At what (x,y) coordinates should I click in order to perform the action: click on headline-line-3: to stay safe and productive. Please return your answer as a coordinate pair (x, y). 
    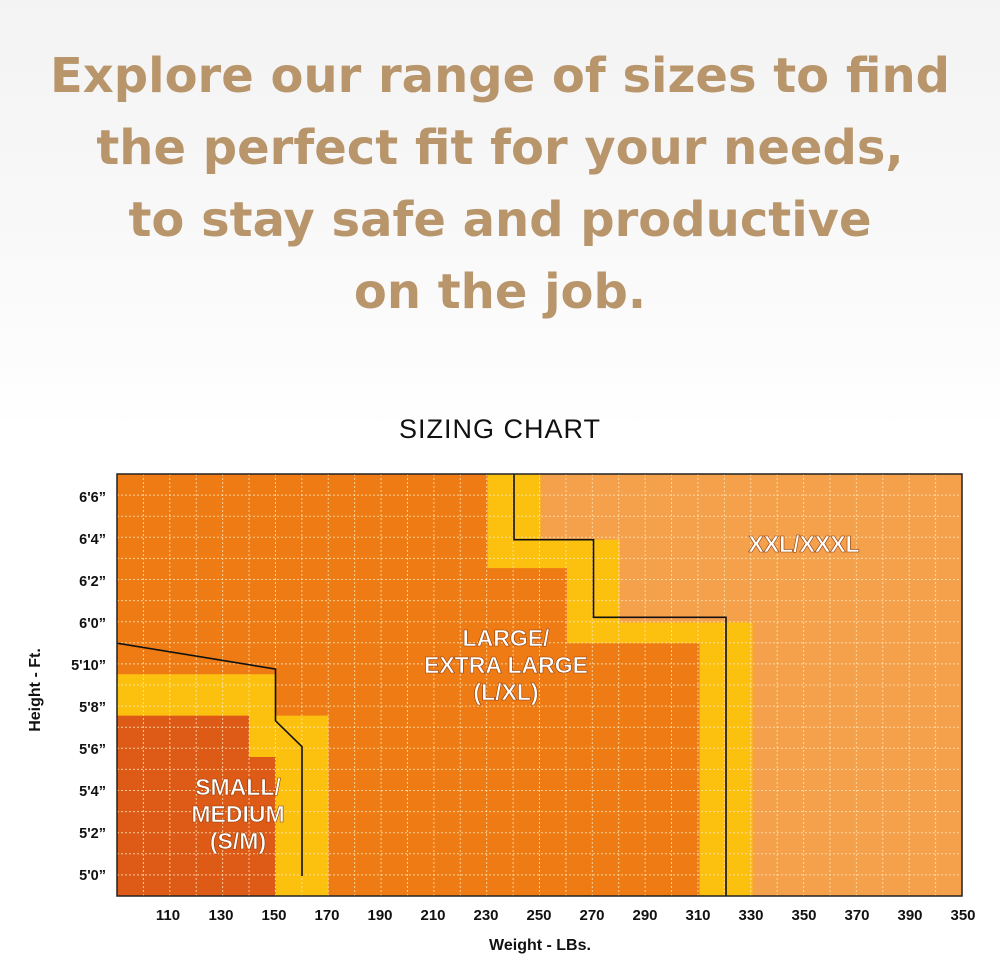
    Looking at the image, I should click on (500, 220).